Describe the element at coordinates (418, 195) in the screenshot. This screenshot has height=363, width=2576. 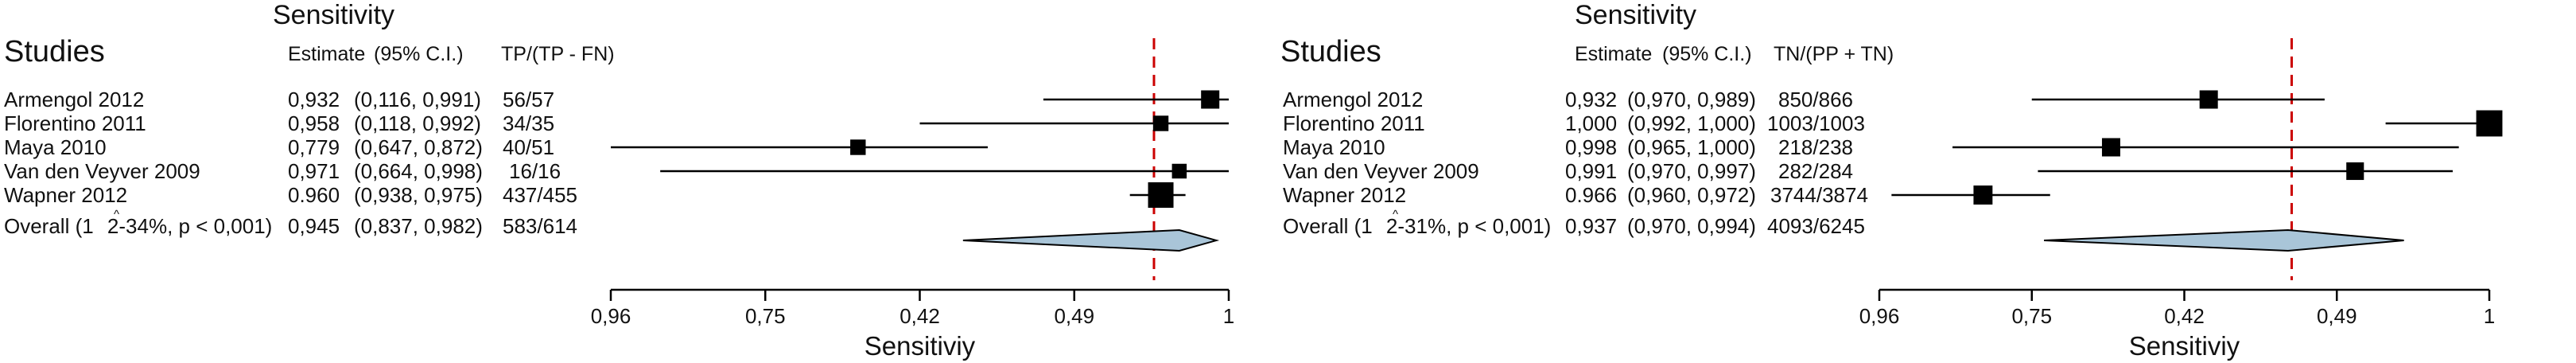
I see `study-ci: (0,938, 0,975)` at that location.